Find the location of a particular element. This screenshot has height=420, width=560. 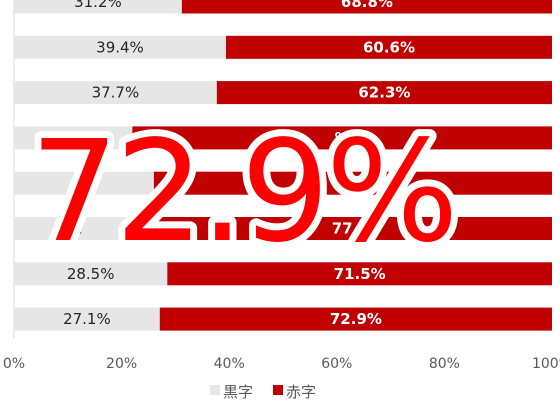

x-tick-label-1: 0% is located at coordinates (14, 364).